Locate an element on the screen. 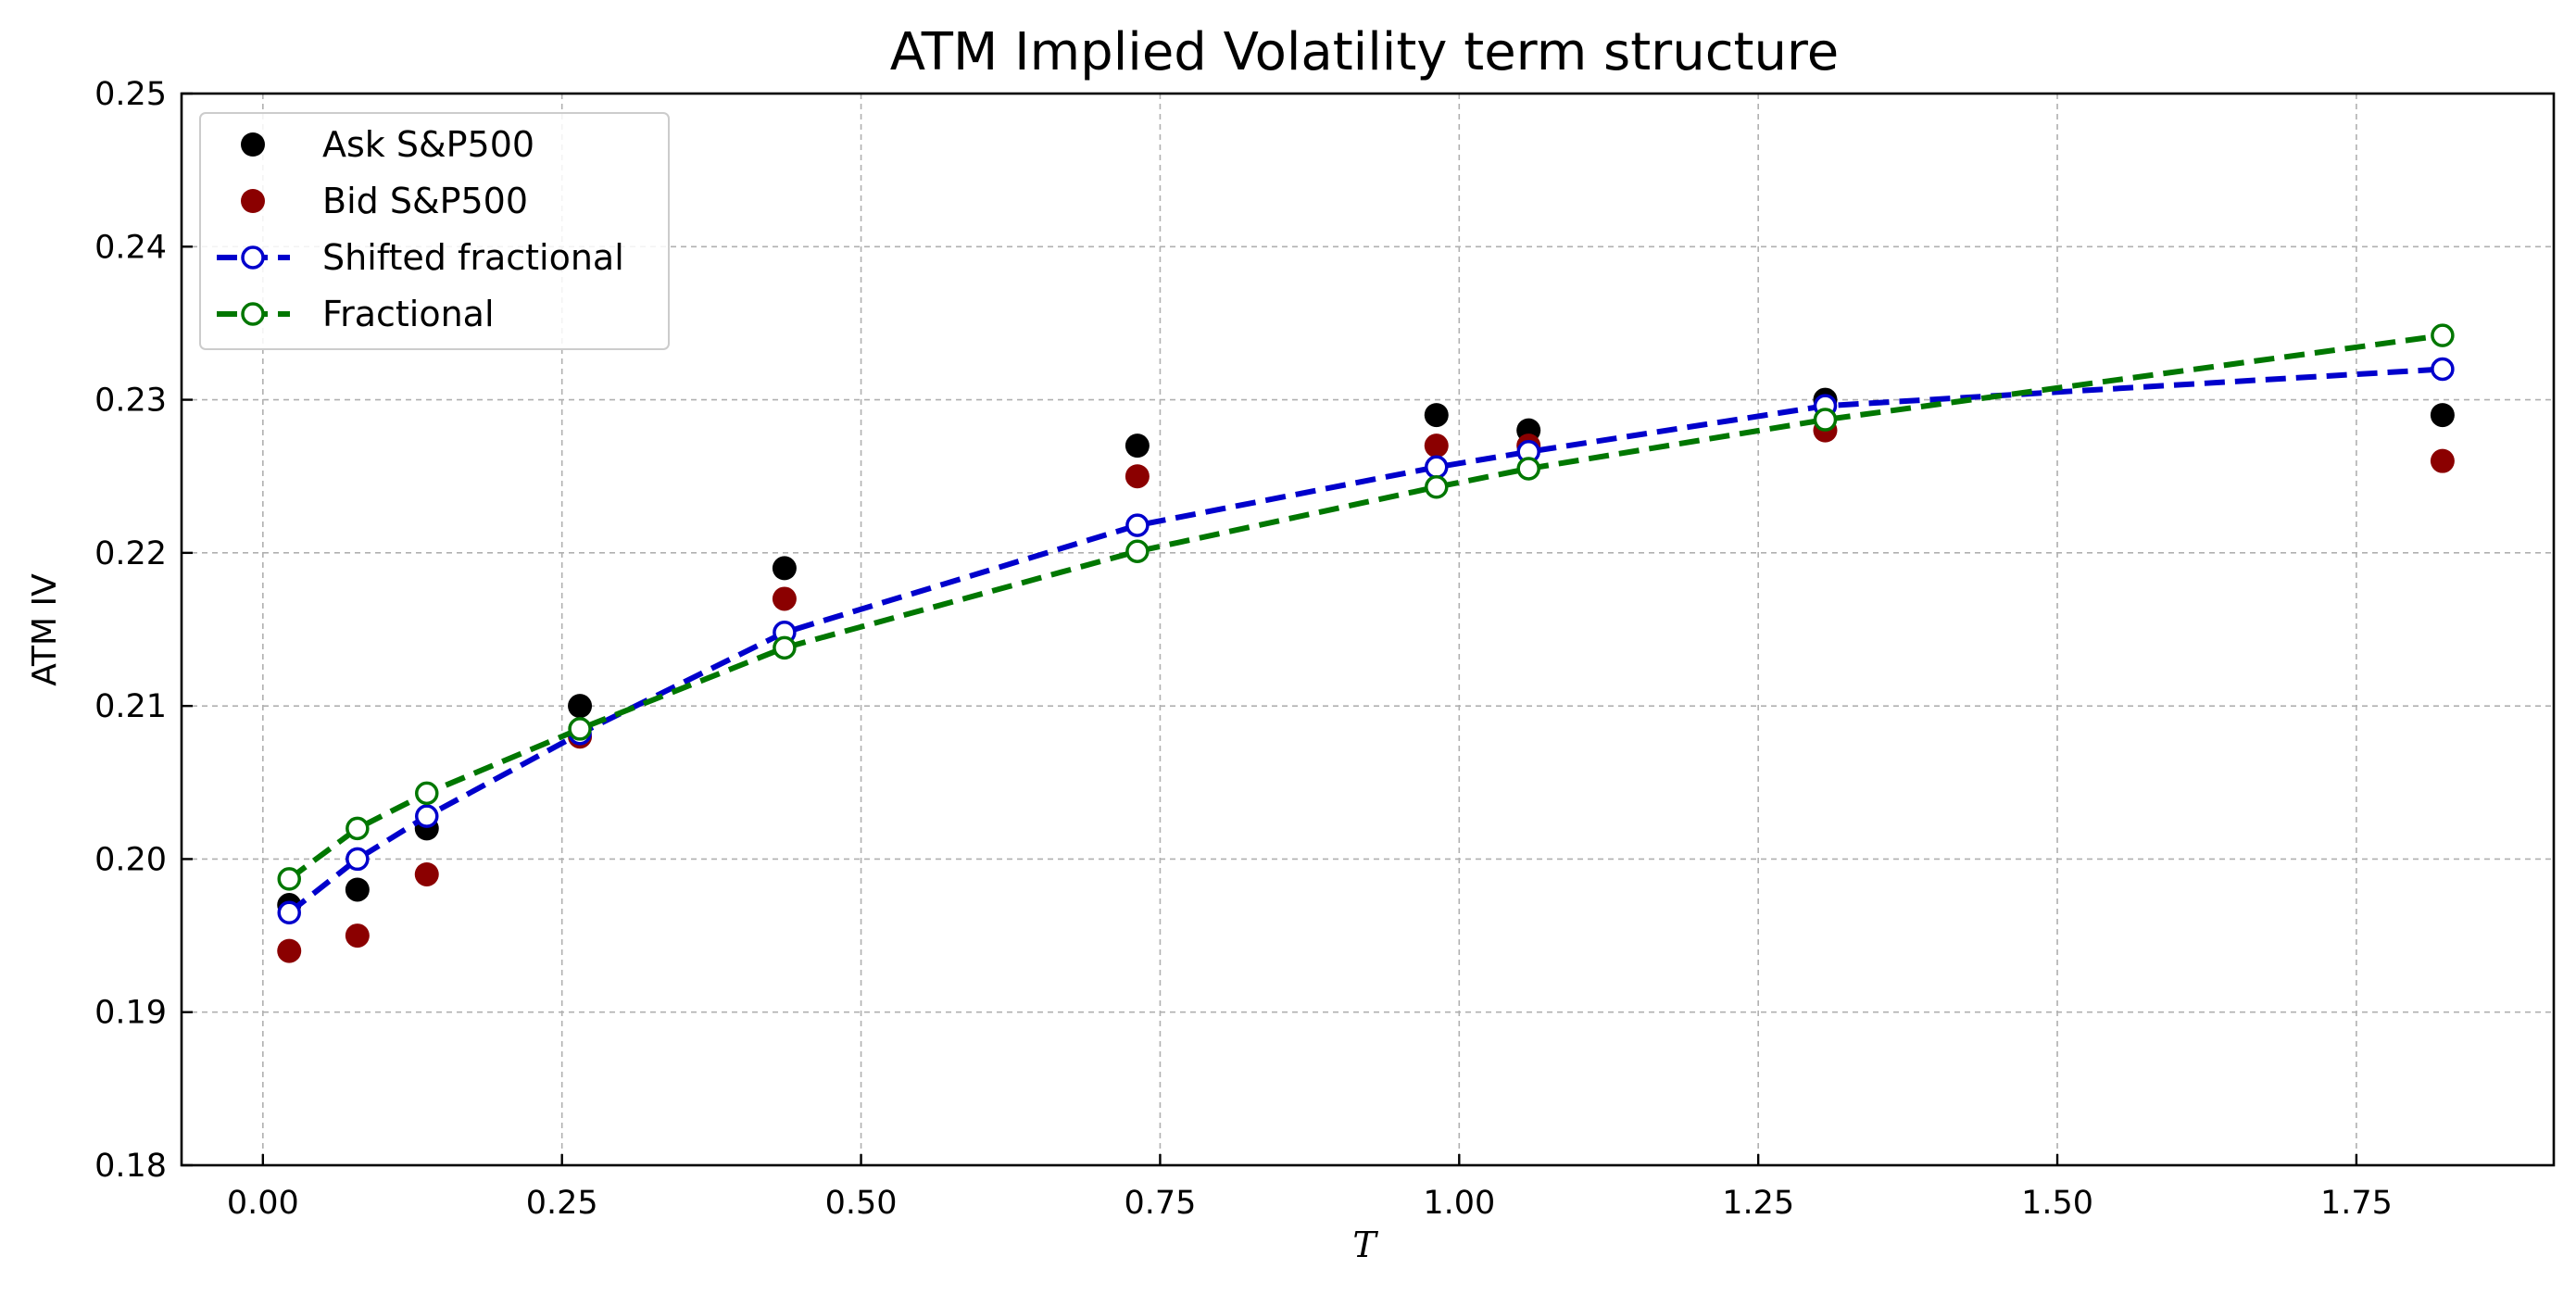 The height and width of the screenshot is (1294, 2576). legend-label: Shifted fractional is located at coordinates (473, 257).